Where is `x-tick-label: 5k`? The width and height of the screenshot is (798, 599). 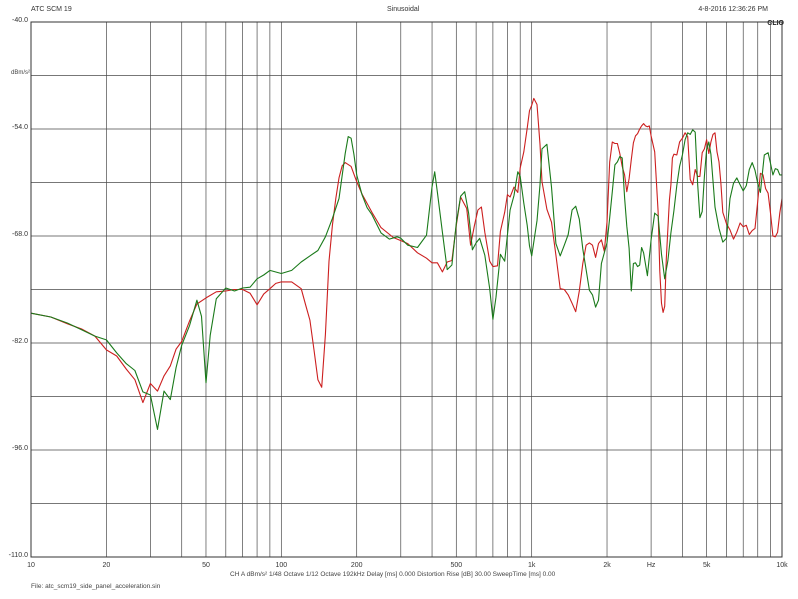 x-tick-label: 5k is located at coordinates (706, 565).